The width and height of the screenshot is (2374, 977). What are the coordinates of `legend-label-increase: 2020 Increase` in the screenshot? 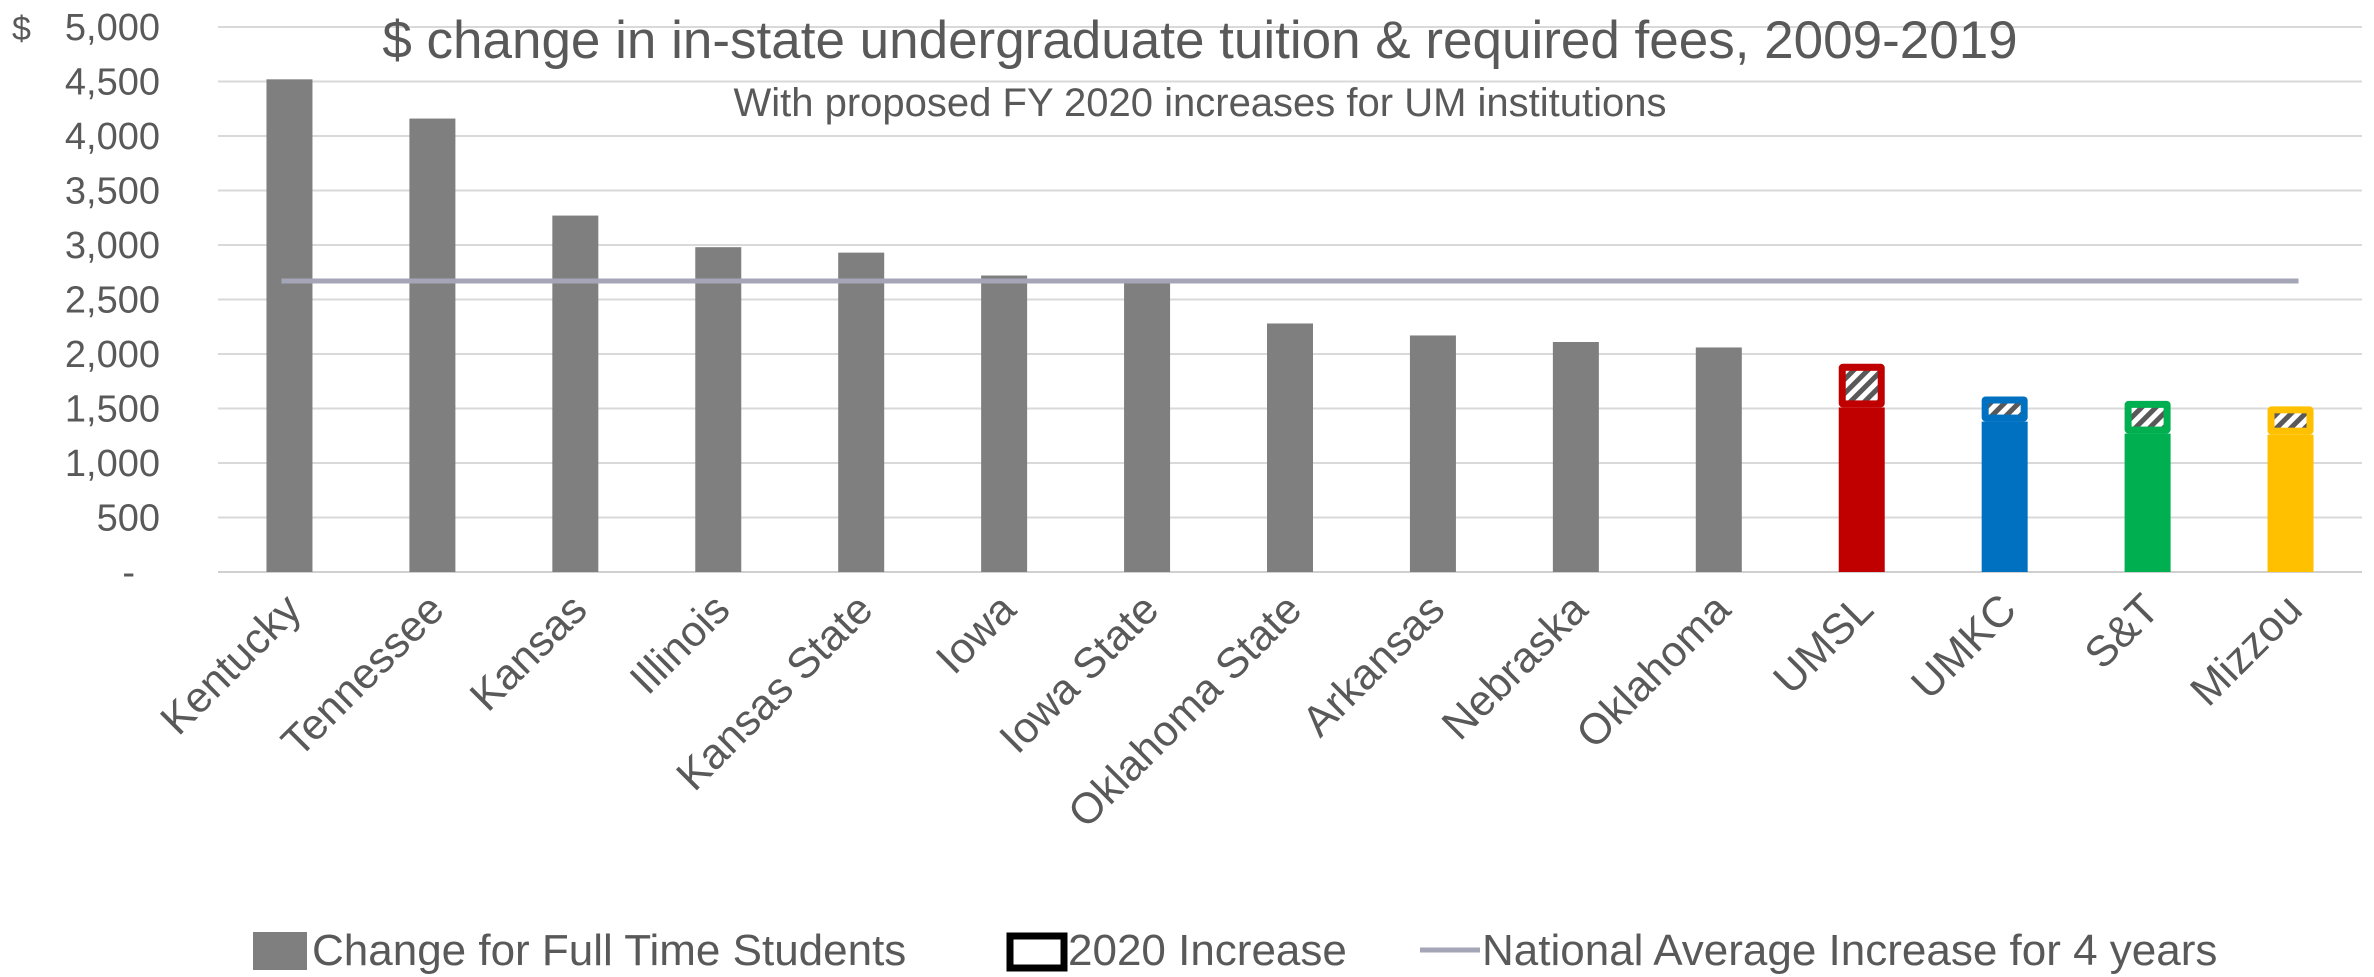 It's located at (1207, 950).